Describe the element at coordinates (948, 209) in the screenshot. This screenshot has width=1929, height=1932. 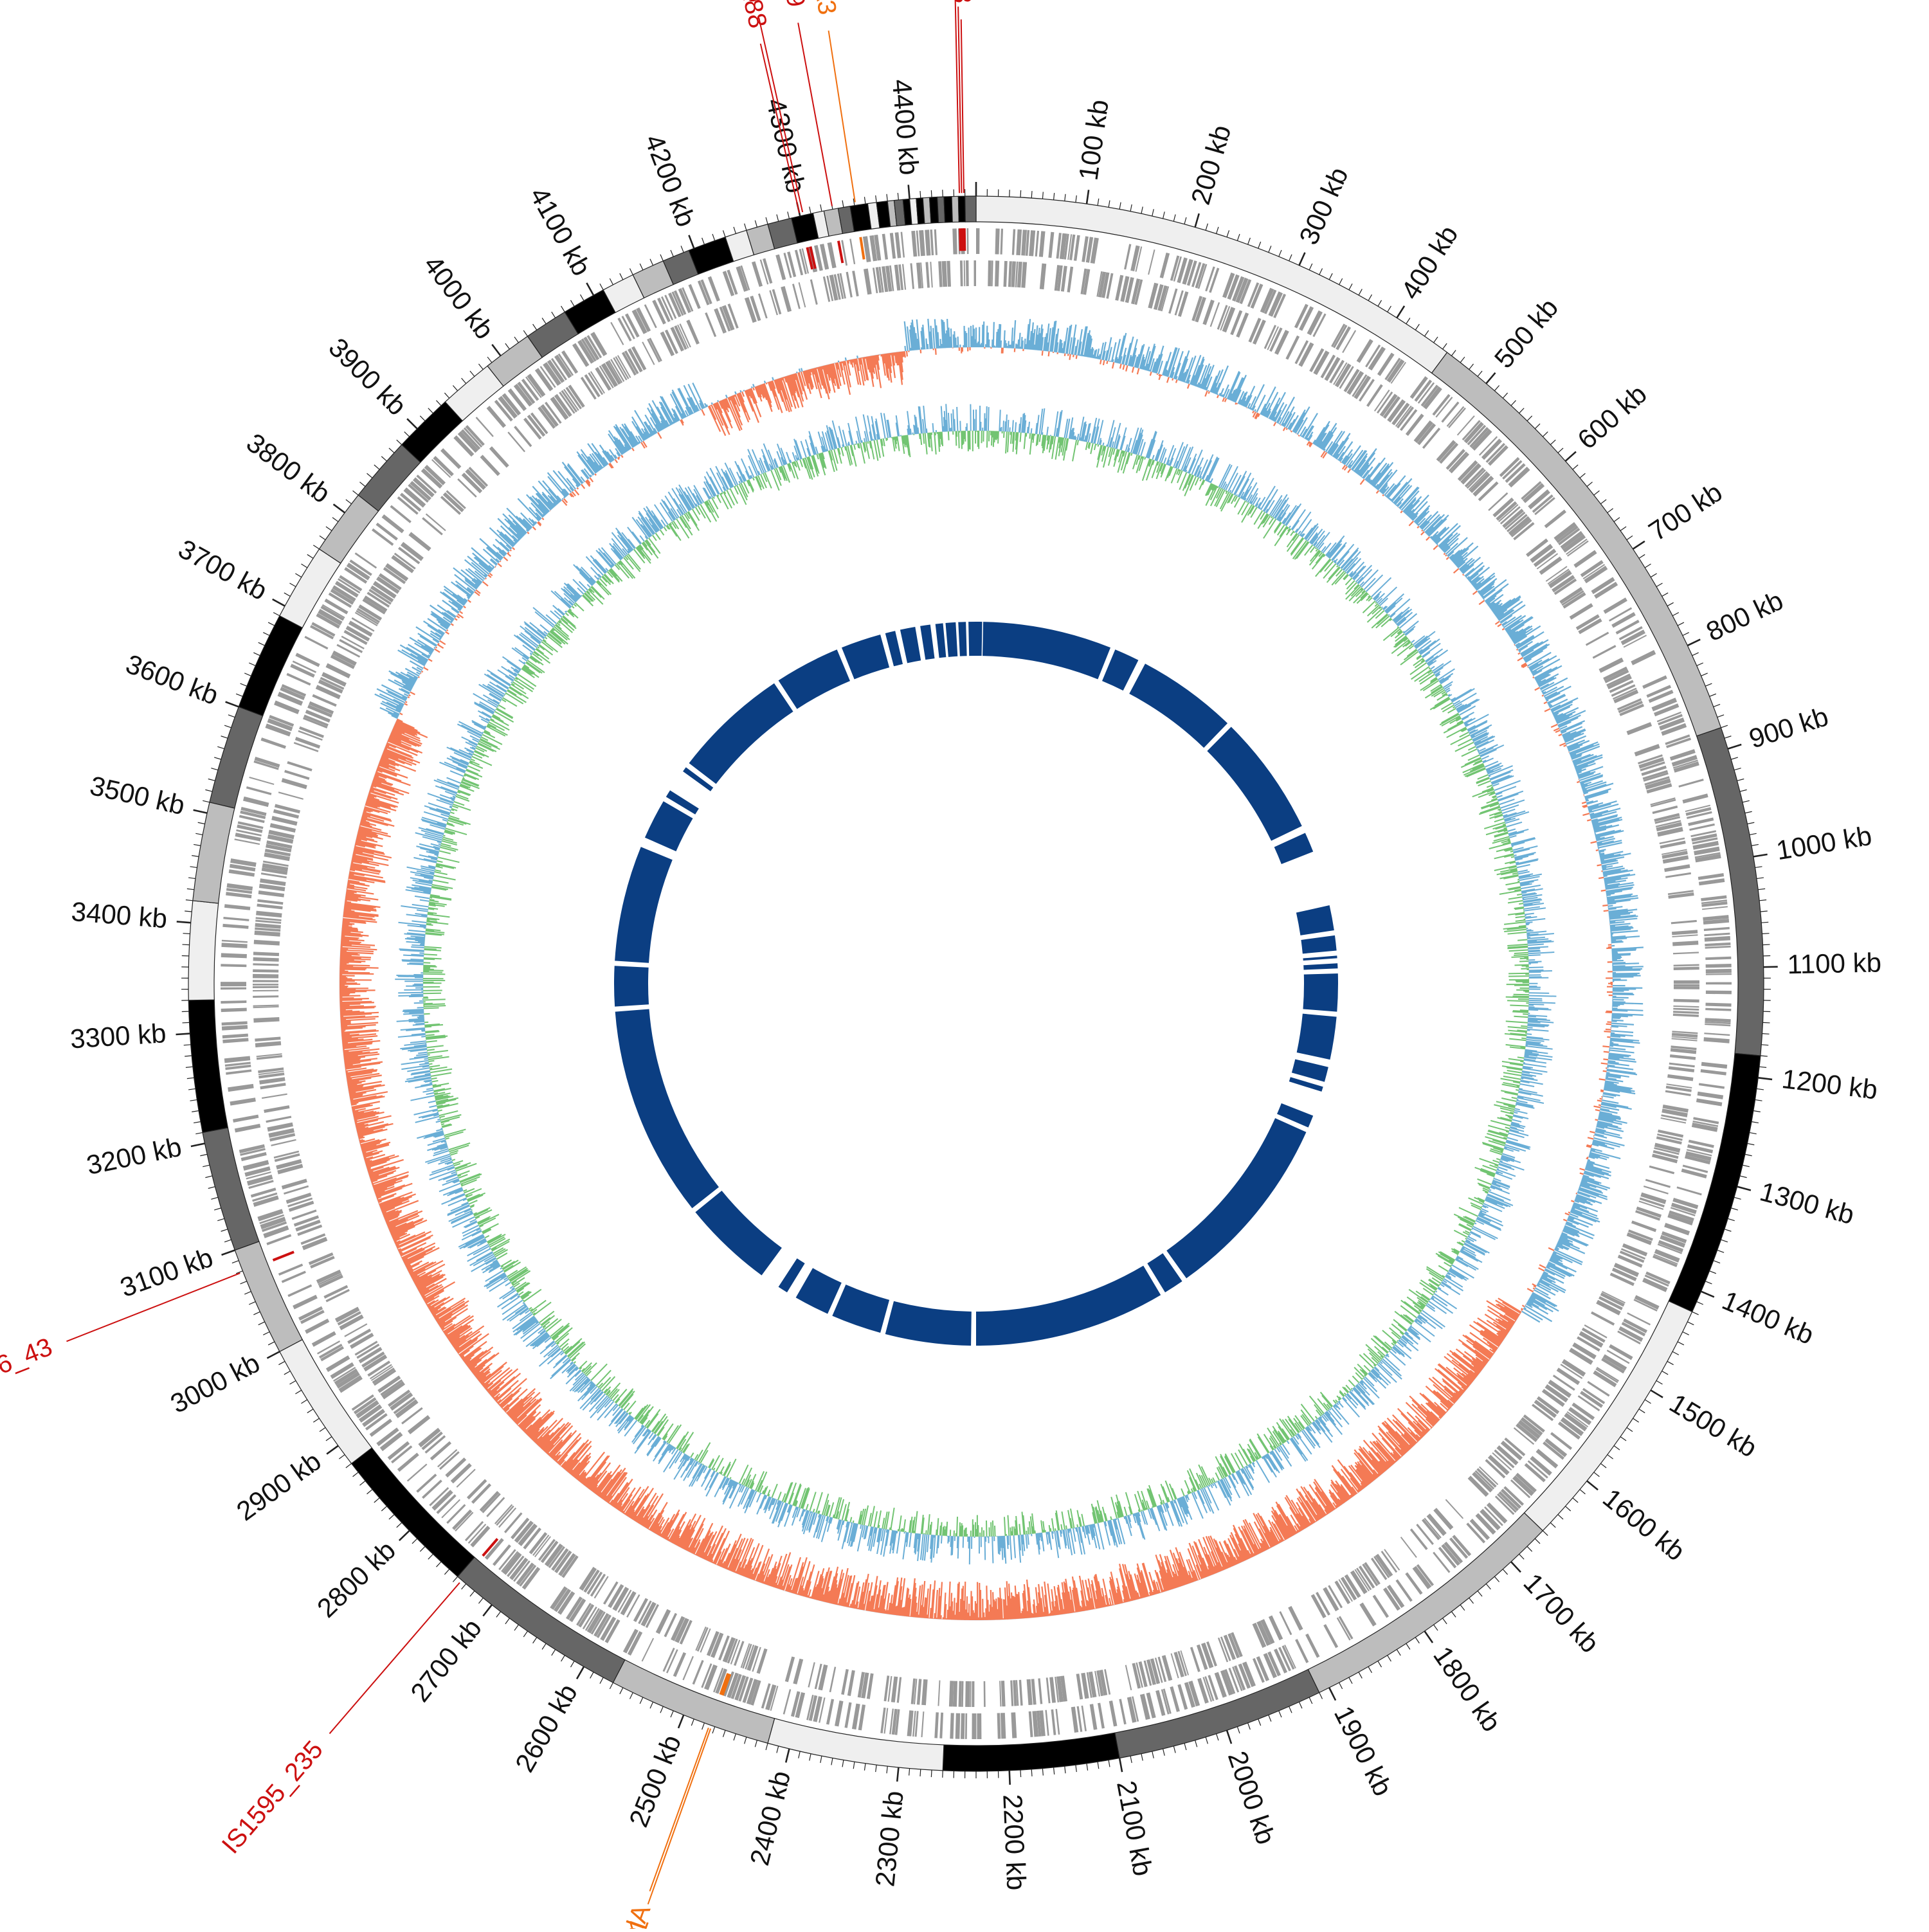
I see `contig-block` at that location.